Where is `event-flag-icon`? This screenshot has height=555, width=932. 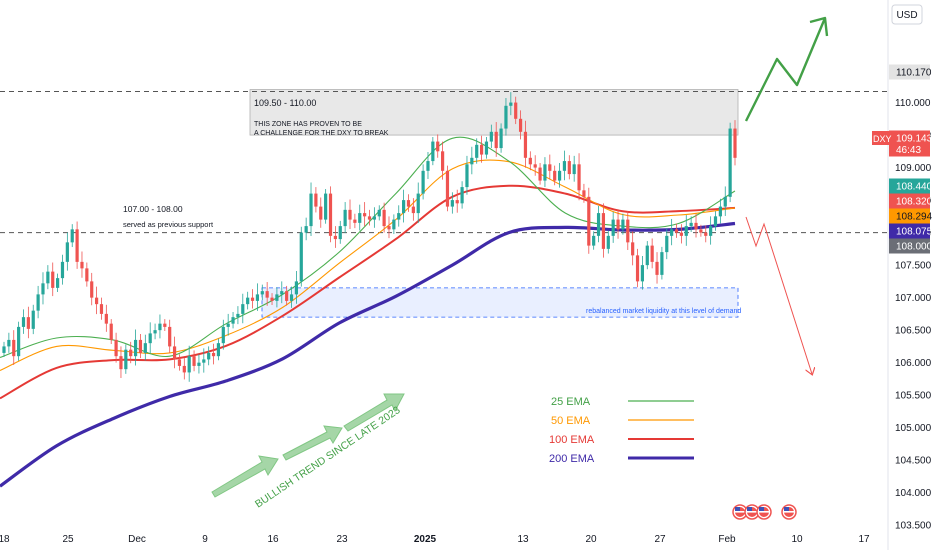 event-flag-icon is located at coordinates (789, 512).